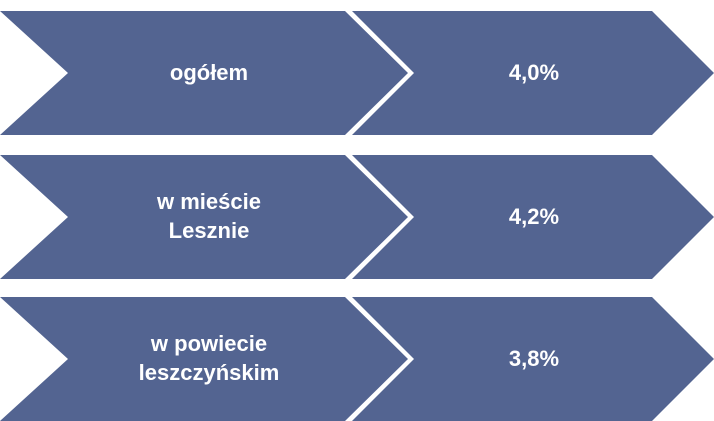 This screenshot has height=421, width=714. What do you see at coordinates (534, 216) in the screenshot?
I see `value-chevron-text: 4,2%` at bounding box center [534, 216].